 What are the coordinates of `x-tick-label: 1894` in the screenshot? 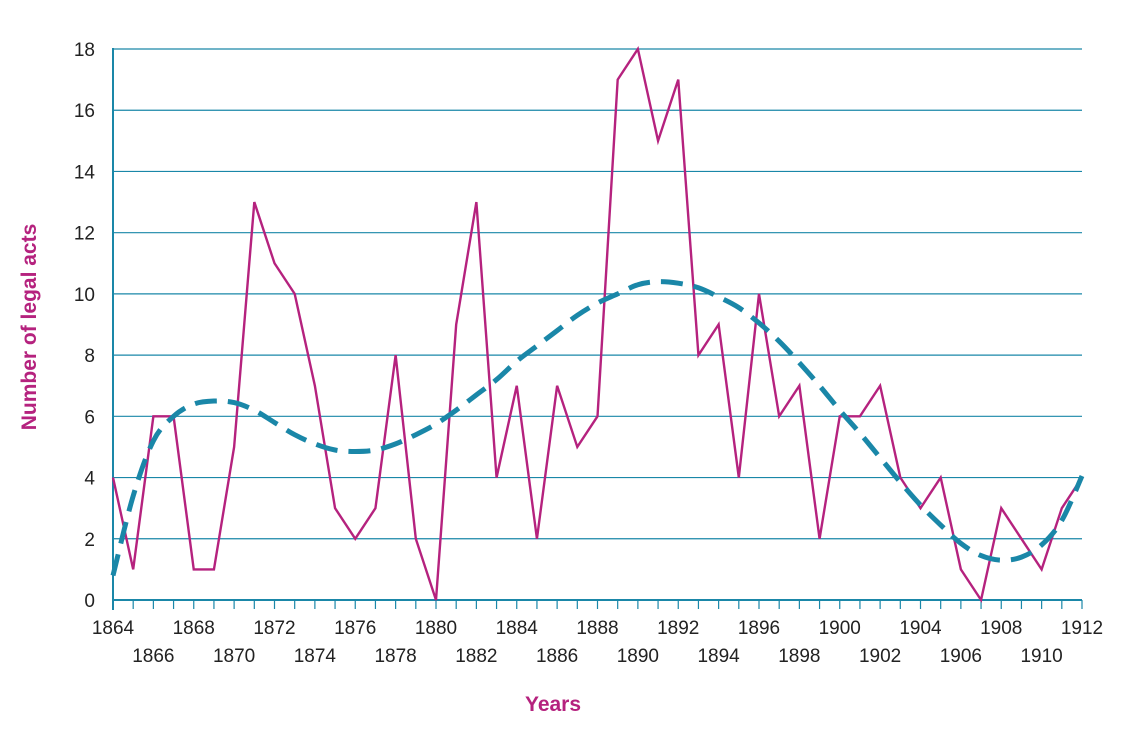 It's located at (718, 656).